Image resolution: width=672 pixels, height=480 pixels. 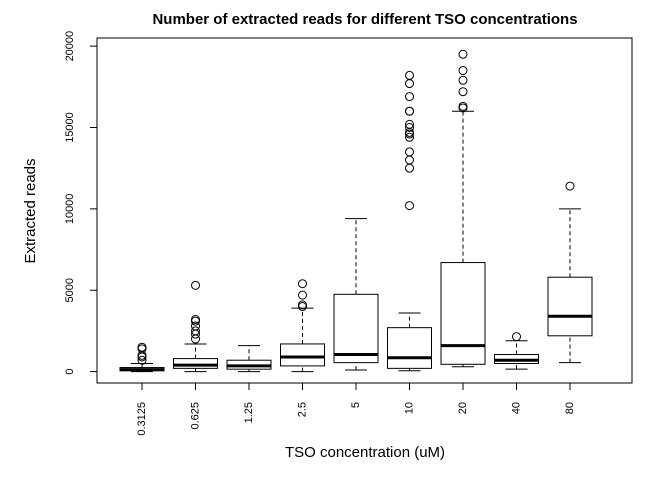 I want to click on x-tick-label: 10, so click(x=409, y=408).